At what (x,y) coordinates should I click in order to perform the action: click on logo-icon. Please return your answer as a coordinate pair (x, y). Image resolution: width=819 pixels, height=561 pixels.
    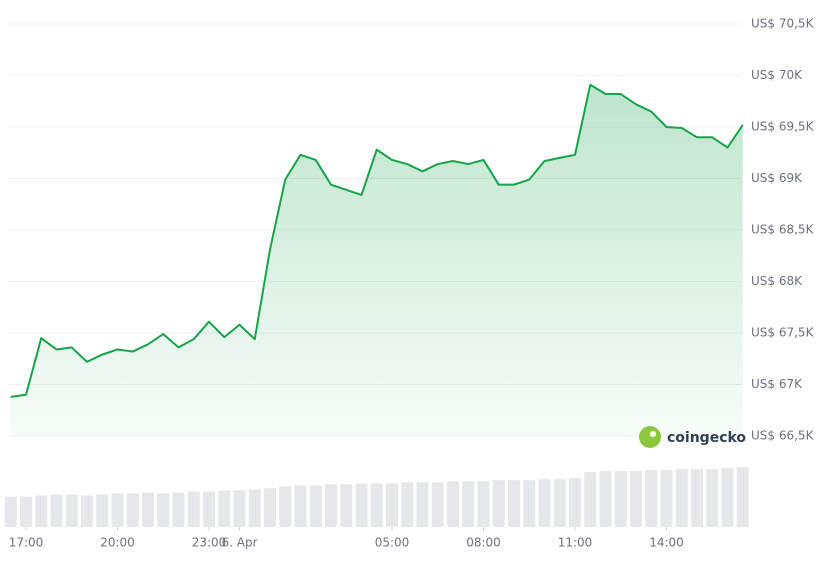
    Looking at the image, I should click on (650, 437).